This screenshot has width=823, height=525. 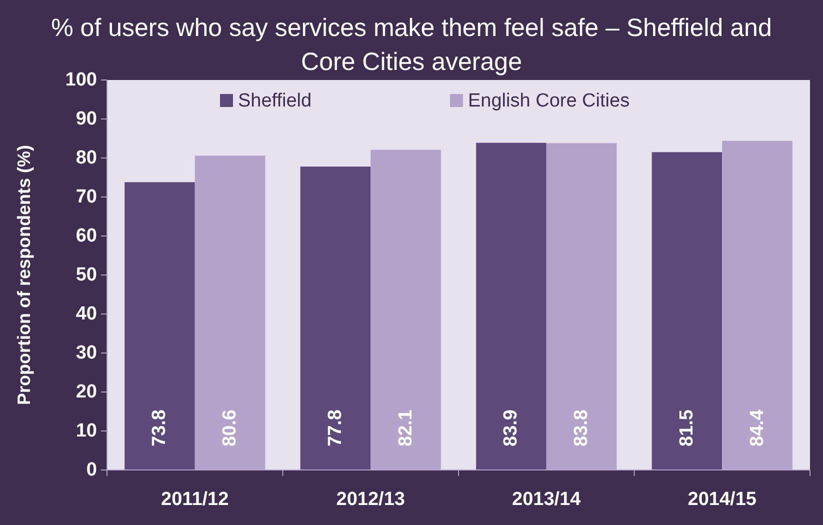 I want to click on legend-label: Sheffield, so click(x=275, y=101).